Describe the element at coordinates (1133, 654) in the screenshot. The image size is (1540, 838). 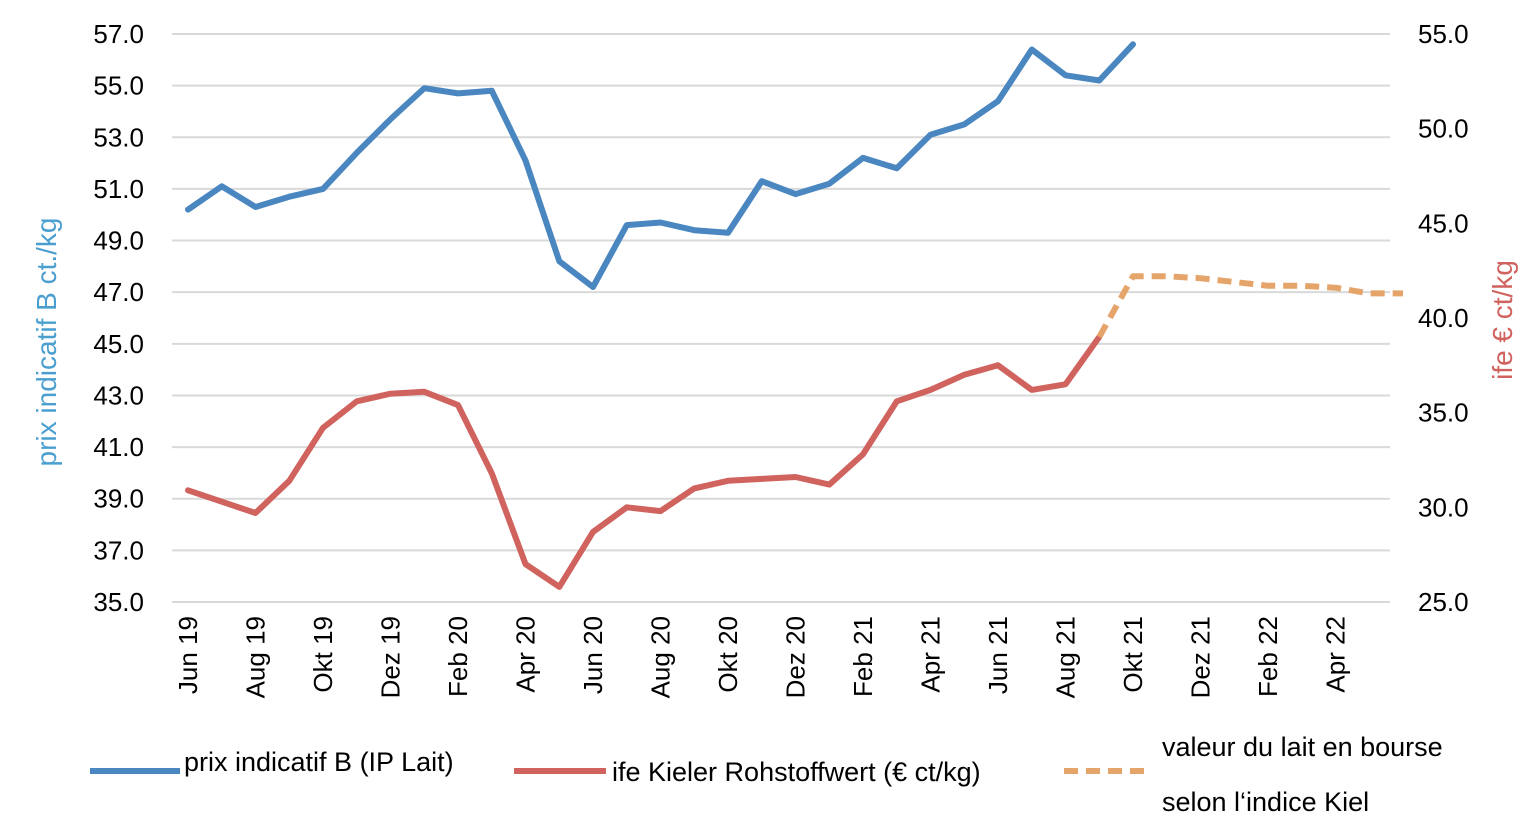
I see `x-tick-label: Okt 21` at that location.